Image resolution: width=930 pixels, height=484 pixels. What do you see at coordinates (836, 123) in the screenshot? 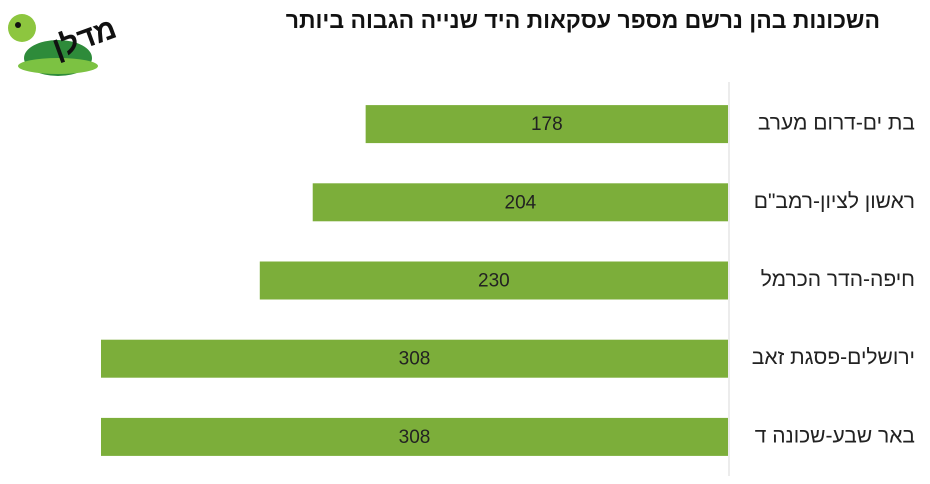
I see `category-label: בת ים-דרום מערב` at bounding box center [836, 123].